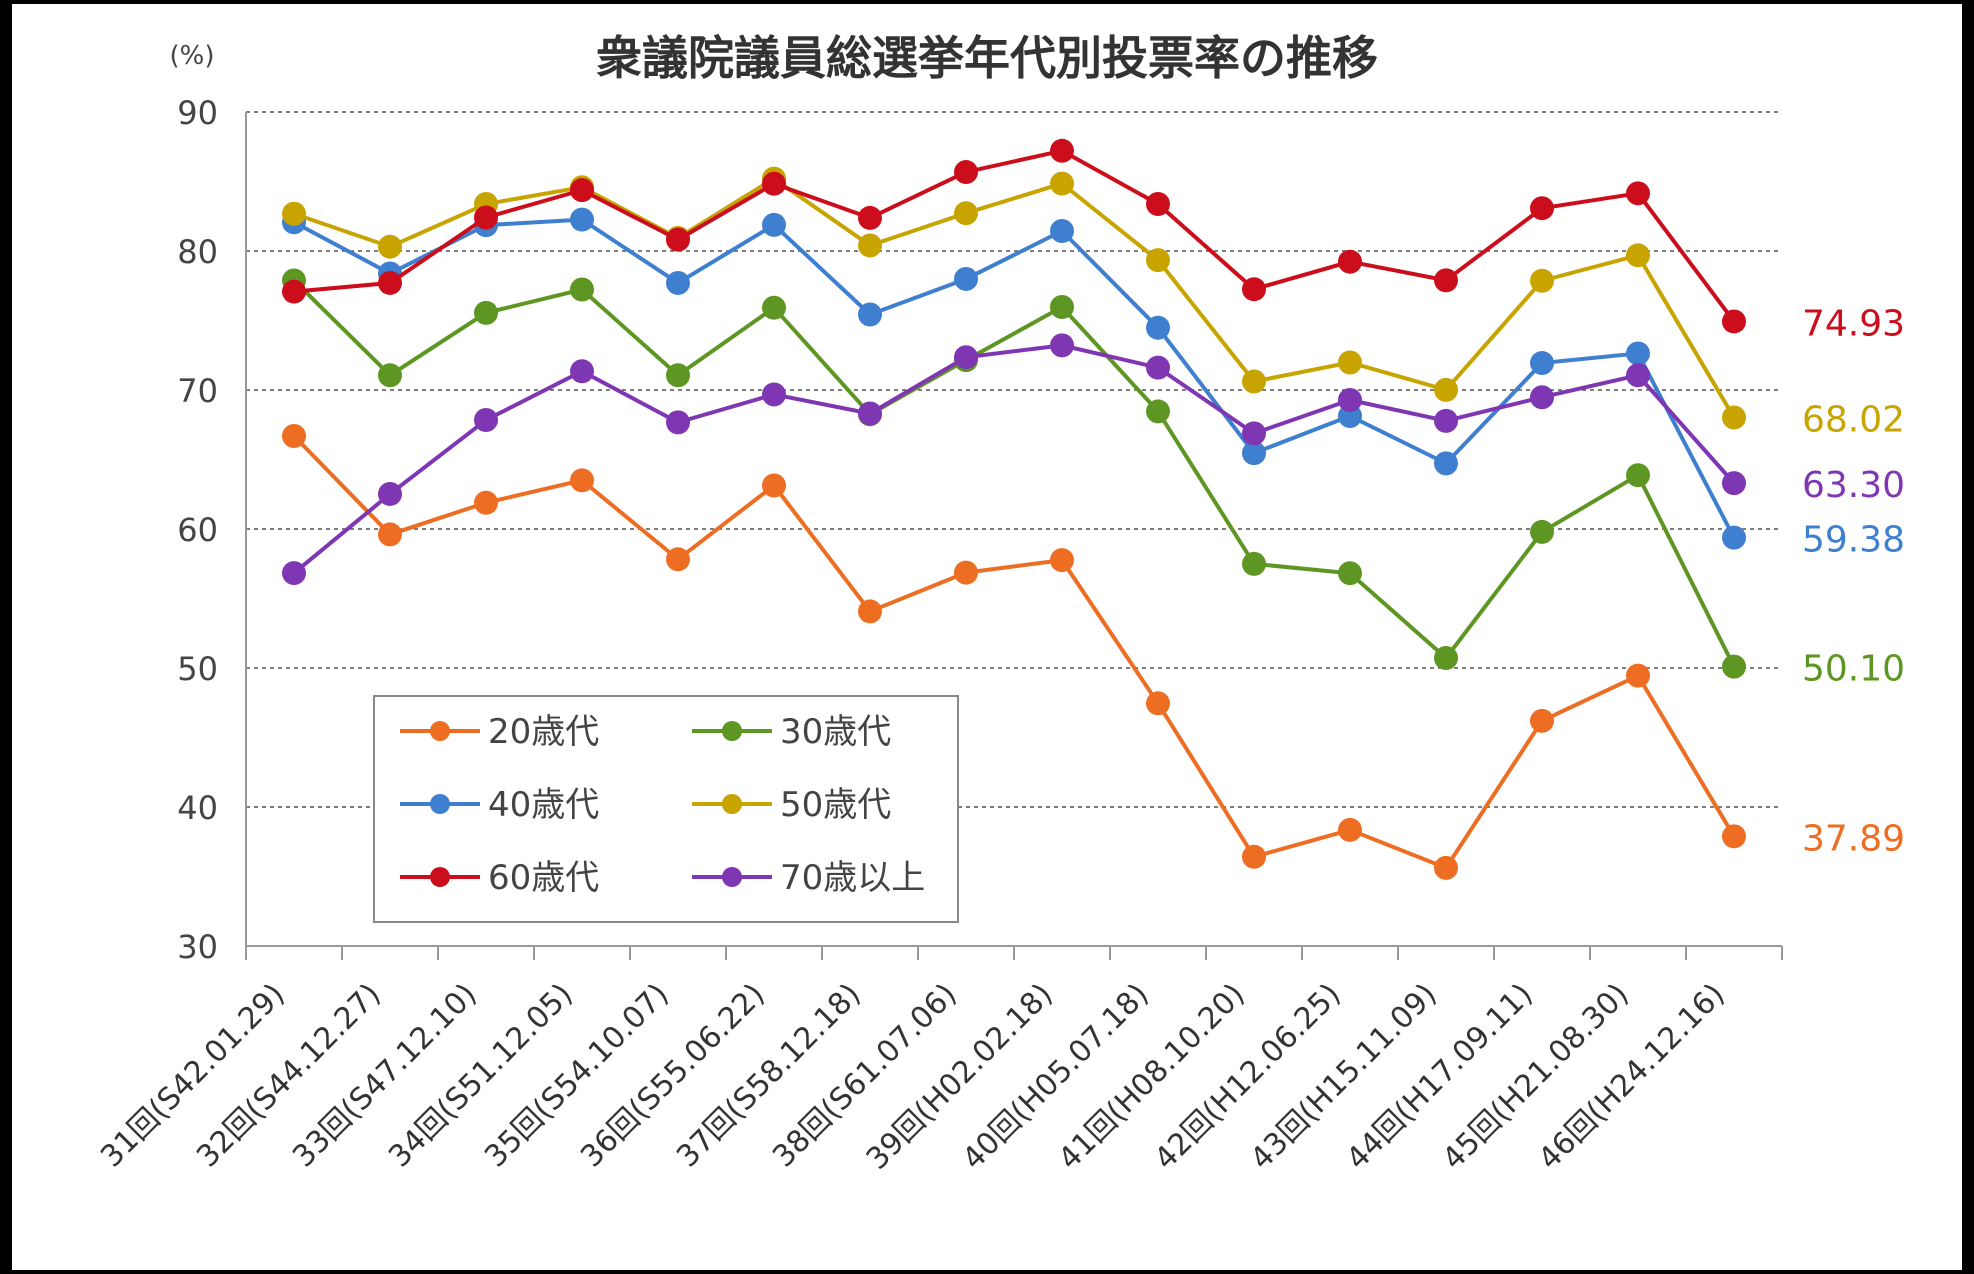 Image resolution: width=1974 pixels, height=1274 pixels. What do you see at coordinates (1853, 420) in the screenshot?
I see `end-value-label: 68.02` at bounding box center [1853, 420].